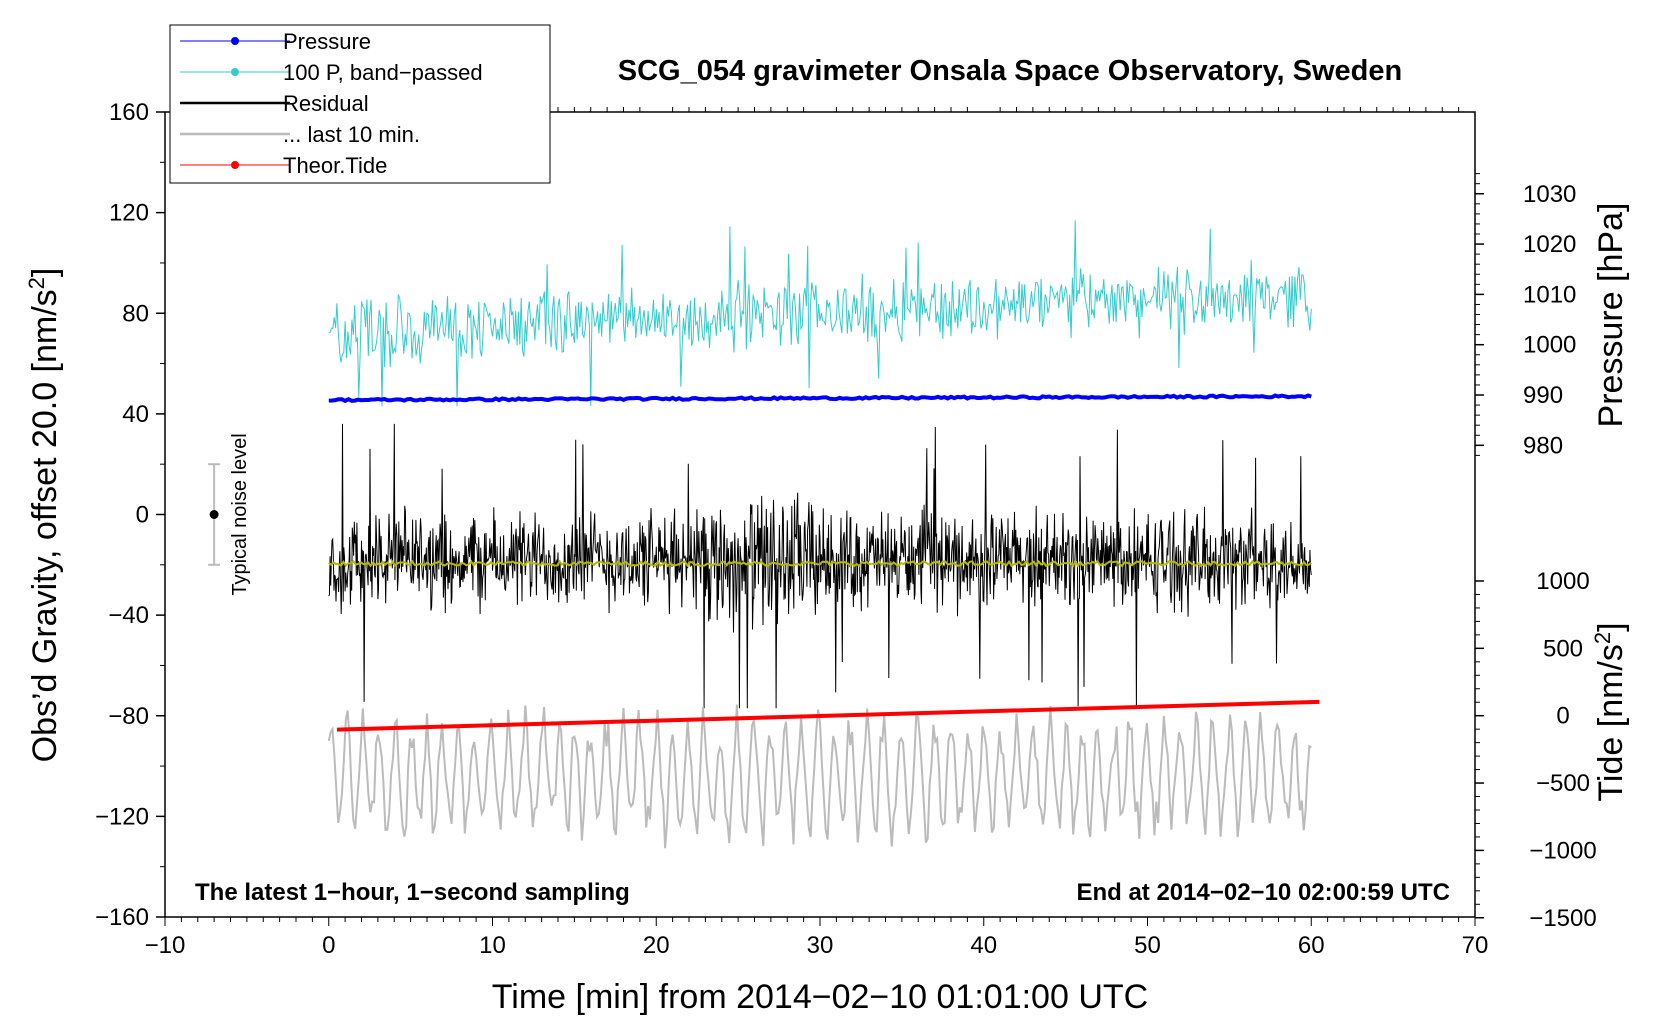 Image resolution: width=1660 pixels, height=1020 pixels. Describe the element at coordinates (1562, 850) in the screenshot. I see `tide-tick-label: −1000` at that location.